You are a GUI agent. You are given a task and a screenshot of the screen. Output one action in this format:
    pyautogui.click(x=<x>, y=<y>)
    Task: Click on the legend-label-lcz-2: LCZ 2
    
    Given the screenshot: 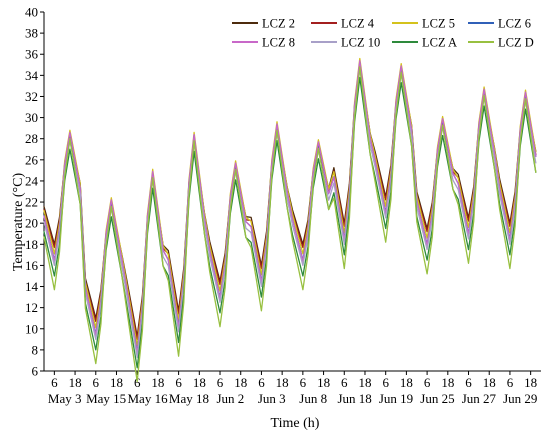 What is the action you would take?
    pyautogui.click(x=278, y=24)
    